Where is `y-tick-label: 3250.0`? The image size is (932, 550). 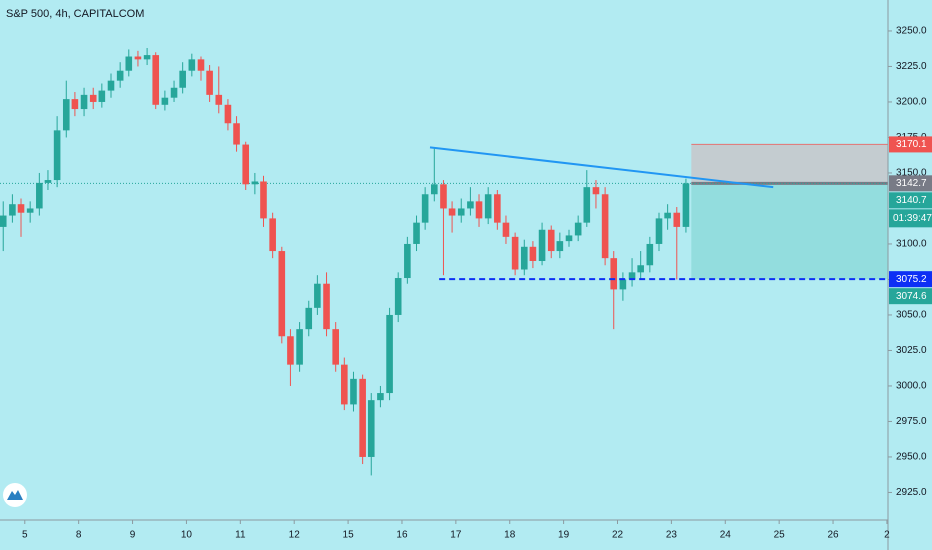 y-tick-label: 3250.0 is located at coordinates (911, 31).